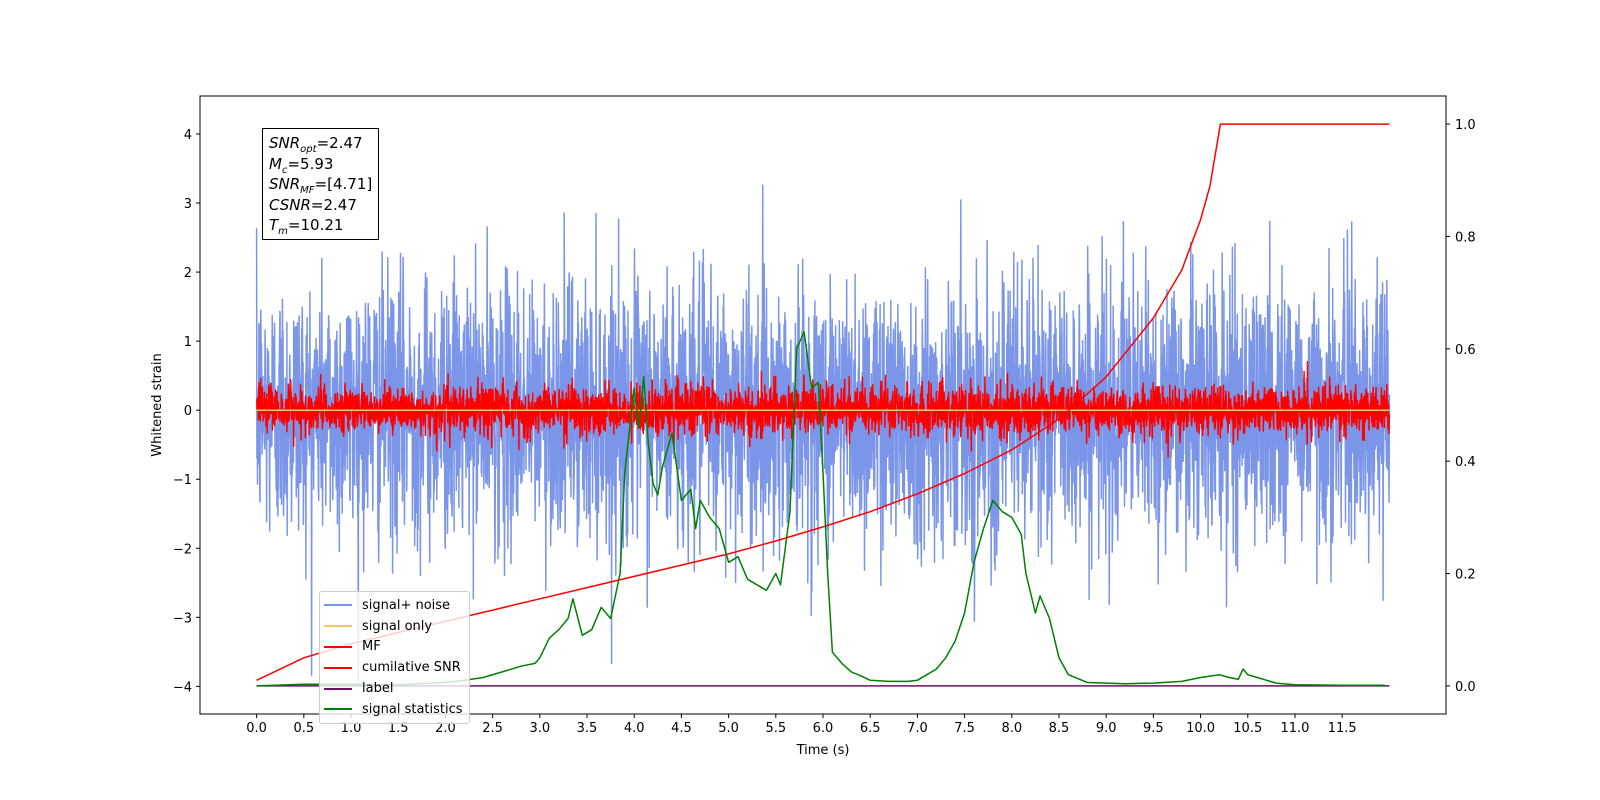  I want to click on x-tick-label: 8.5, so click(1059, 728).